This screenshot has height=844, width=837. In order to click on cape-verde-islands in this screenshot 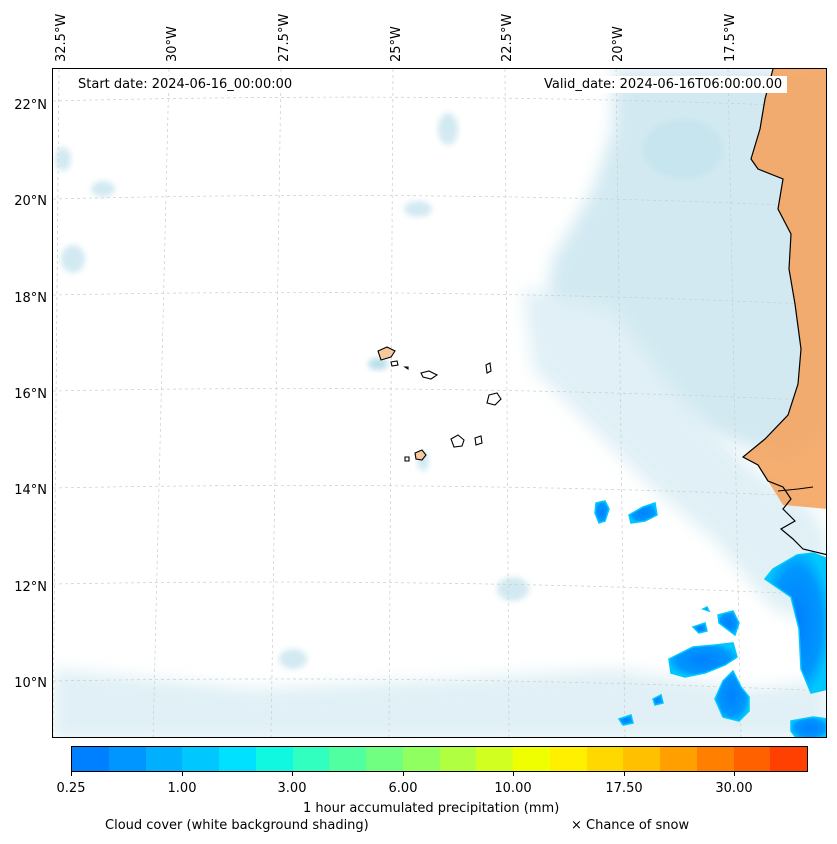, I will do `click(439, 404)`.